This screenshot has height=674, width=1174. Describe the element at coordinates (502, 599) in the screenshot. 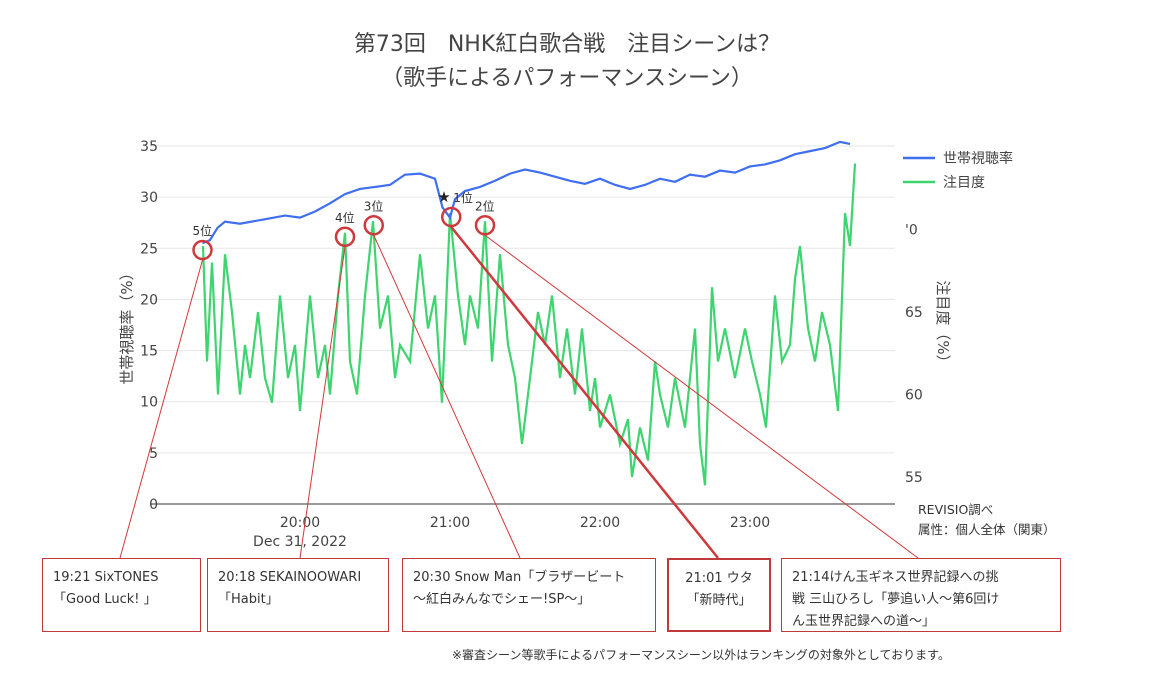

I see `annotation-text: ～紅白みんなでシェー!SP～」` at that location.